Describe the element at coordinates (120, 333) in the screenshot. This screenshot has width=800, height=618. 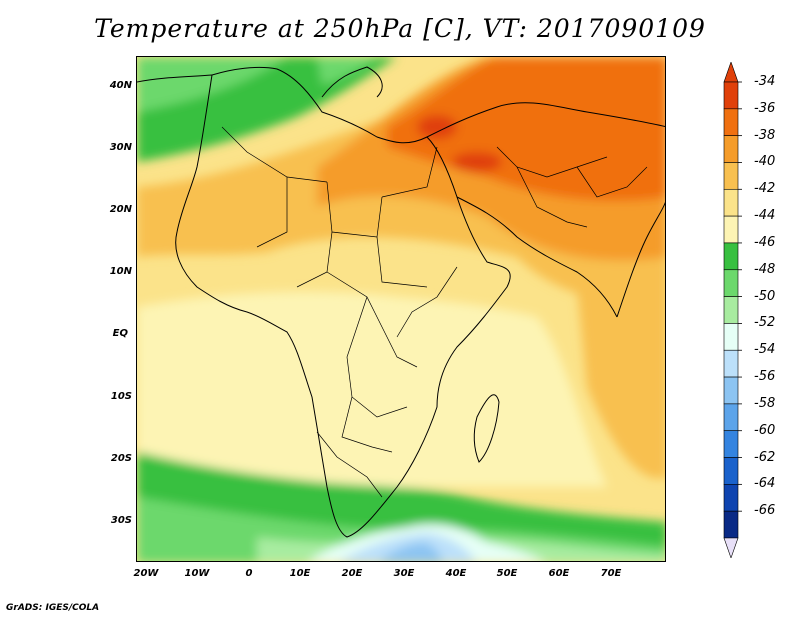
I see `lat-tick-label: EQ` at that location.